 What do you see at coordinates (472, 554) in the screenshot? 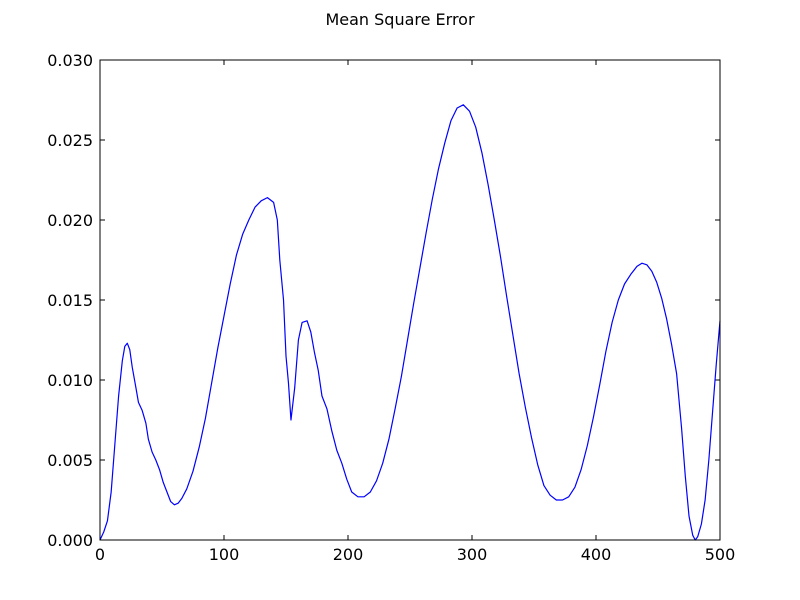
I see `x-tick-label: 300` at bounding box center [472, 554].